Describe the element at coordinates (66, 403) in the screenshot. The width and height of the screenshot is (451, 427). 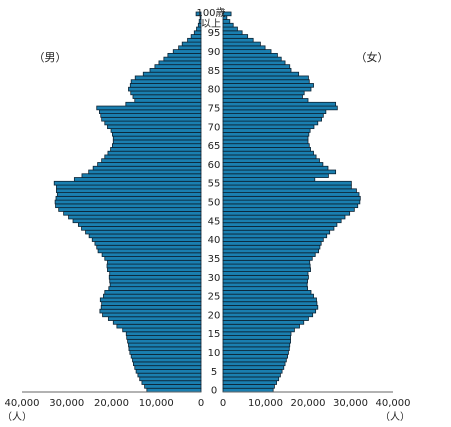
I see `x-tick-left-1: 30,000` at that location.